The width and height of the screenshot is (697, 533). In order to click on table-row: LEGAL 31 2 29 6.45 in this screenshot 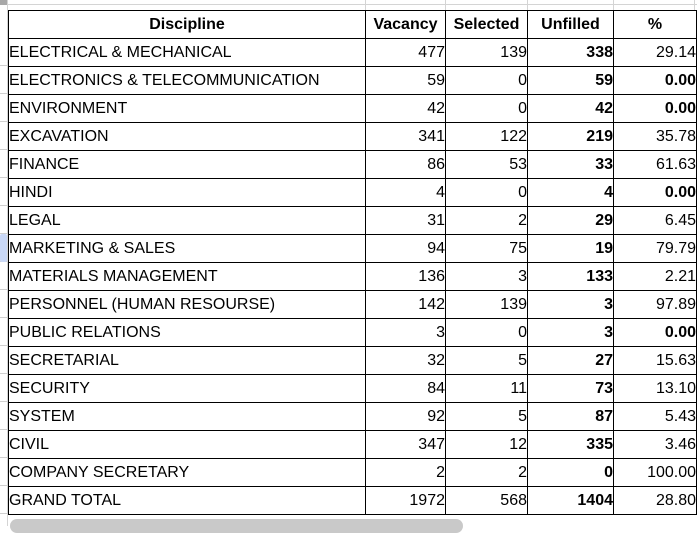, I will do `click(352, 220)`.